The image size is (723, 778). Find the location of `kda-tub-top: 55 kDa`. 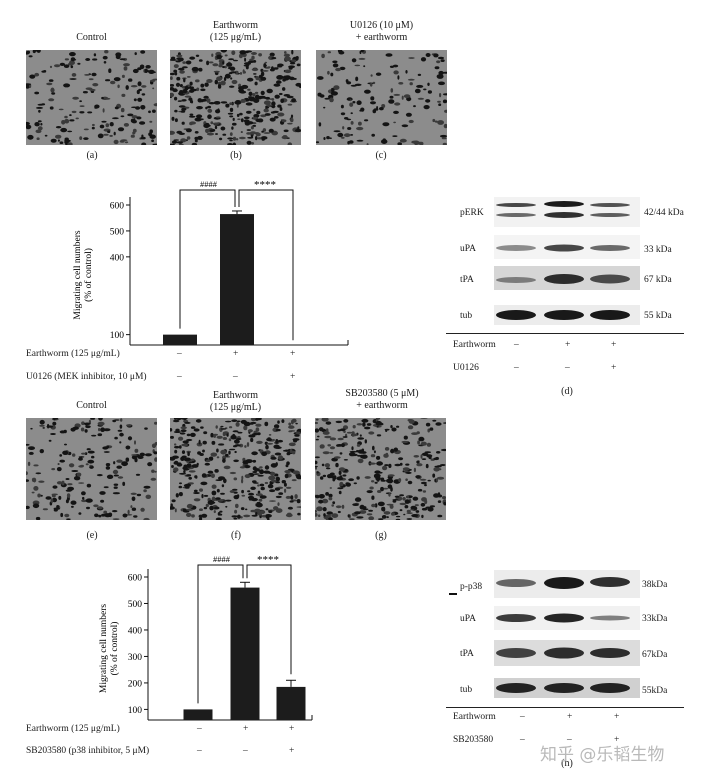

kda-tub-top: 55 kDa is located at coordinates (658, 316).